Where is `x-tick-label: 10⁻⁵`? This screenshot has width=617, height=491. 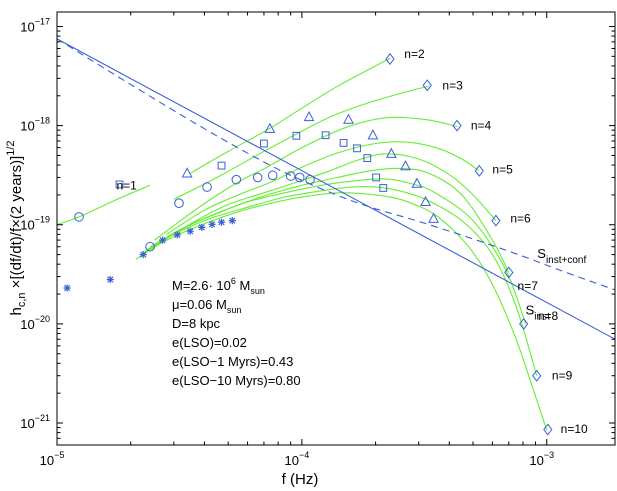 x-tick-label: 10⁻⁵ is located at coordinates (52, 459).